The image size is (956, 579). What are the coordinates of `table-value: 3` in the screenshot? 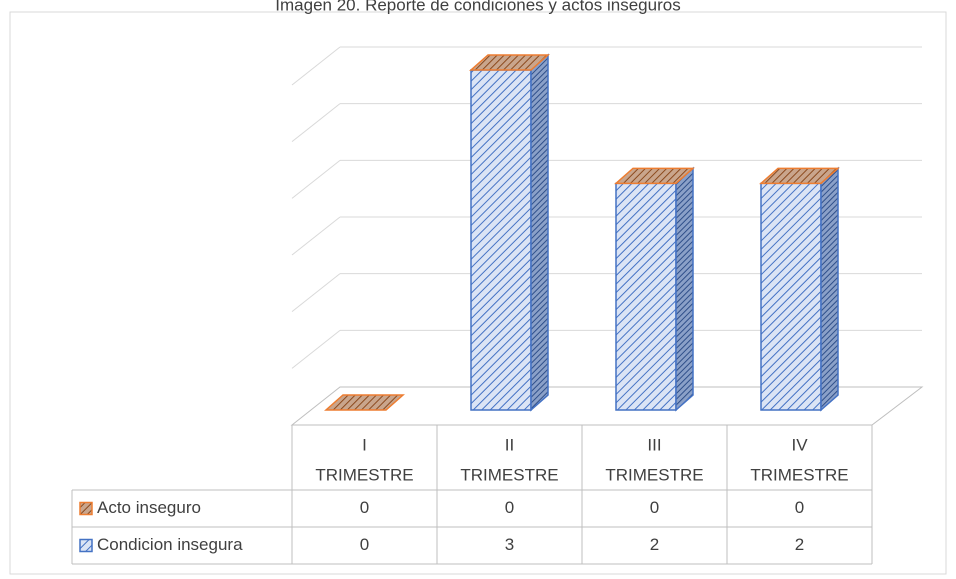 It's located at (509, 544).